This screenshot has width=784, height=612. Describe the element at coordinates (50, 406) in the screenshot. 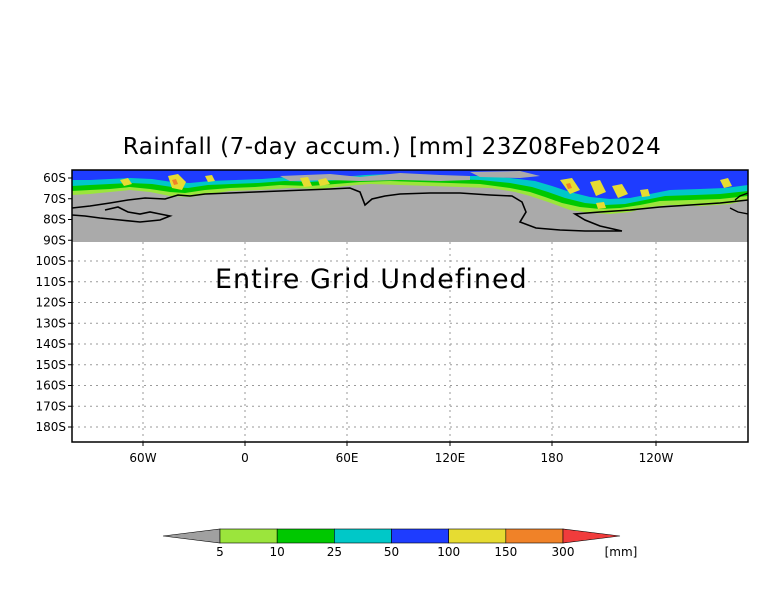

I see `y-tick-label: 170S` at that location.